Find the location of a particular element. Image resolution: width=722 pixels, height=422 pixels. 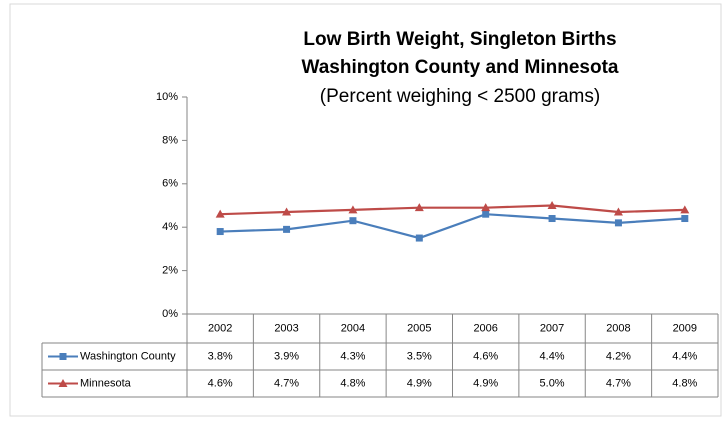

value-label: 3.9% is located at coordinates (286, 356).